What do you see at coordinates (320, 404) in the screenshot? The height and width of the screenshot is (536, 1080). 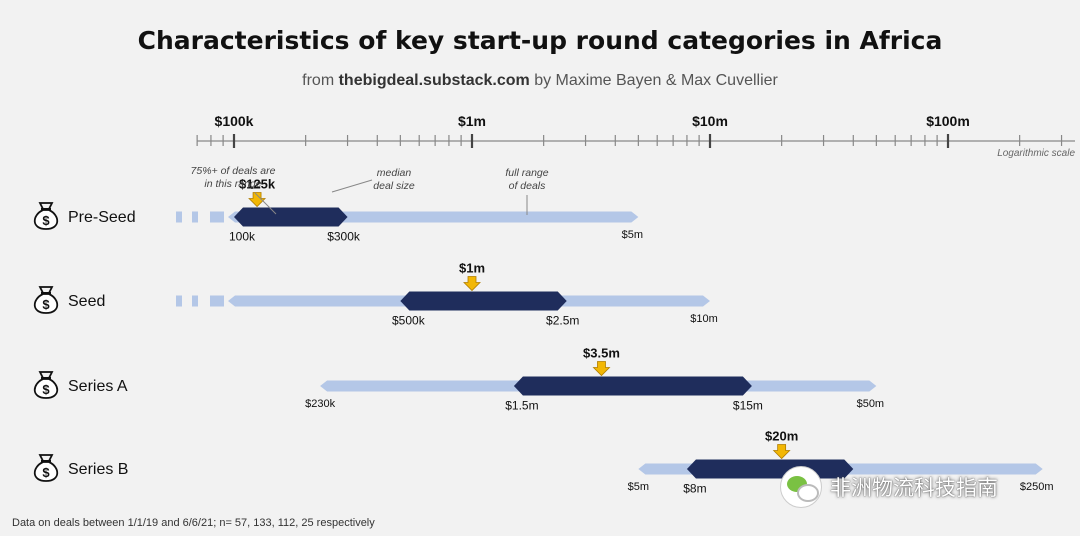 I see `full-min-label: $230k` at bounding box center [320, 404].